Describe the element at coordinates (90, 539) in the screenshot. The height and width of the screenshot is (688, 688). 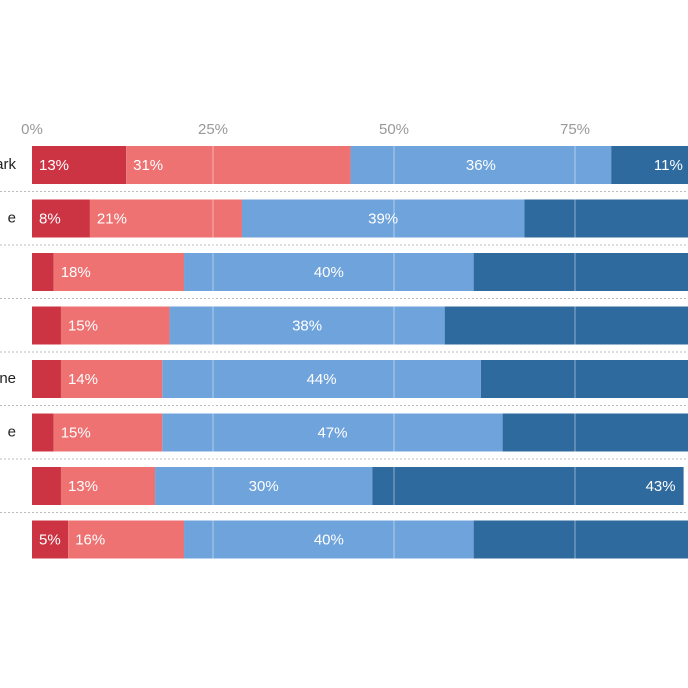
I see `value-label: 16%` at that location.